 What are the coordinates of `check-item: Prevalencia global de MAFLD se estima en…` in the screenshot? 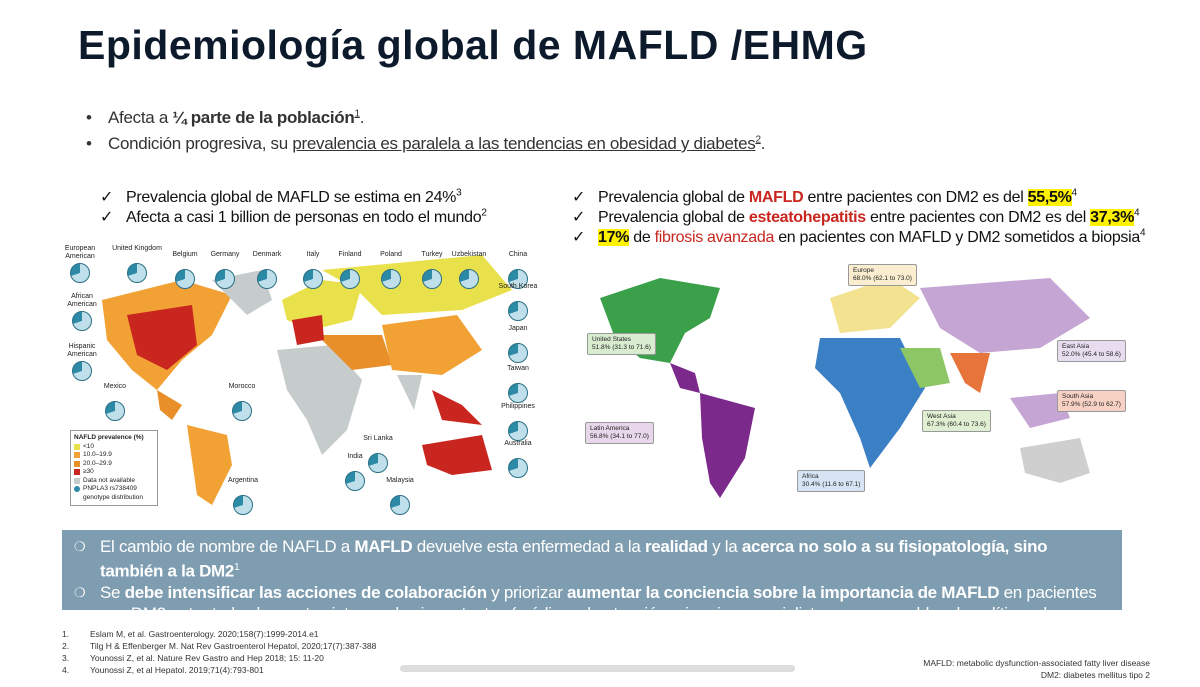 It's located at (293, 197).